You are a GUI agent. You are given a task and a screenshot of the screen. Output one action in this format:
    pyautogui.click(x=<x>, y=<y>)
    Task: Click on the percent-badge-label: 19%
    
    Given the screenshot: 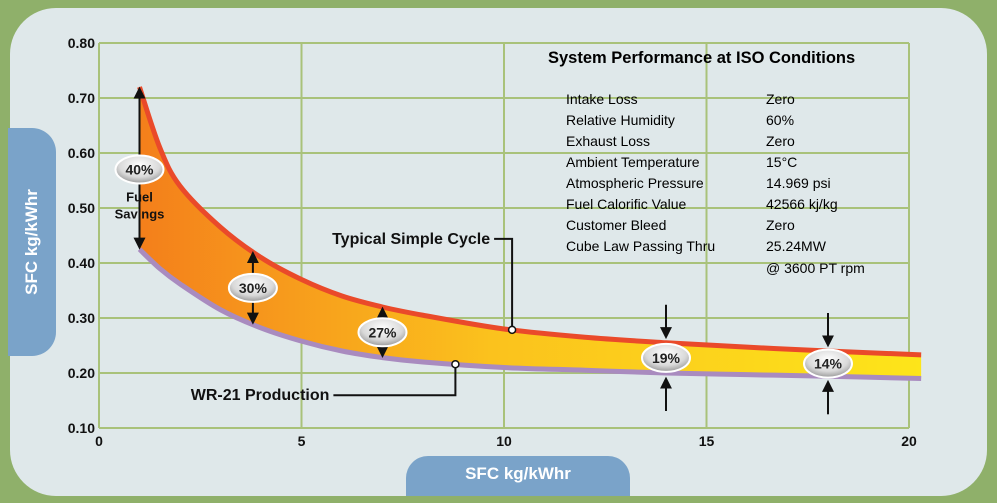 What is the action you would take?
    pyautogui.click(x=666, y=358)
    